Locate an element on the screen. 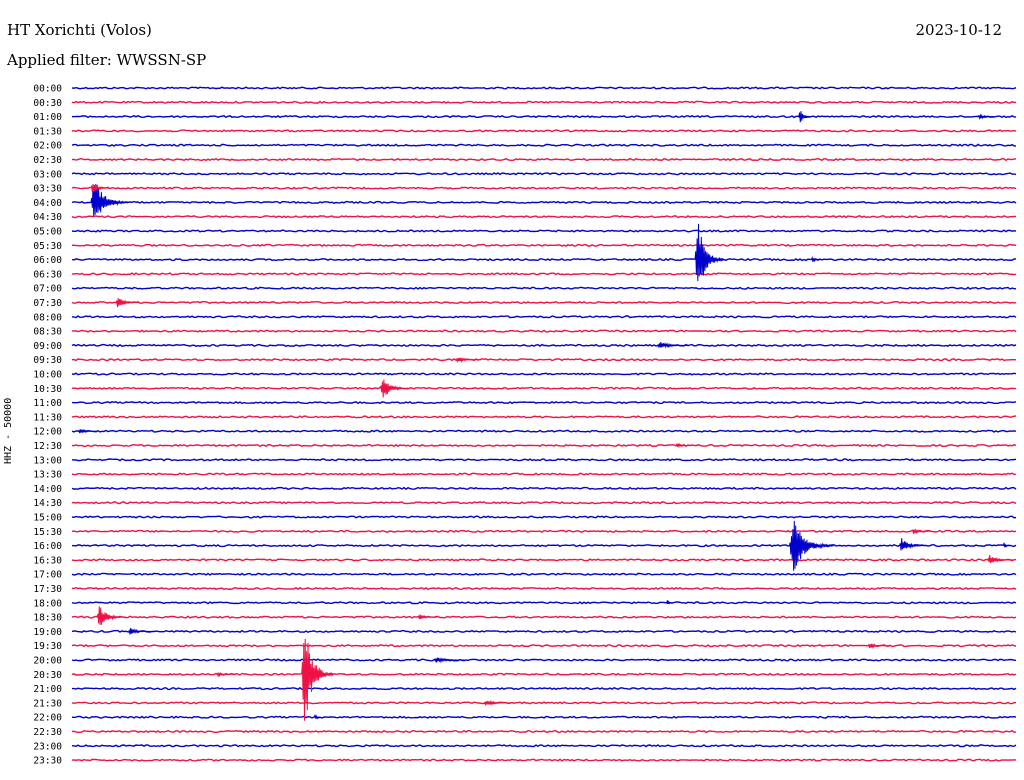 The height and width of the screenshot is (780, 1024). station-title: HT Xorichti (Volos) is located at coordinates (79, 30).